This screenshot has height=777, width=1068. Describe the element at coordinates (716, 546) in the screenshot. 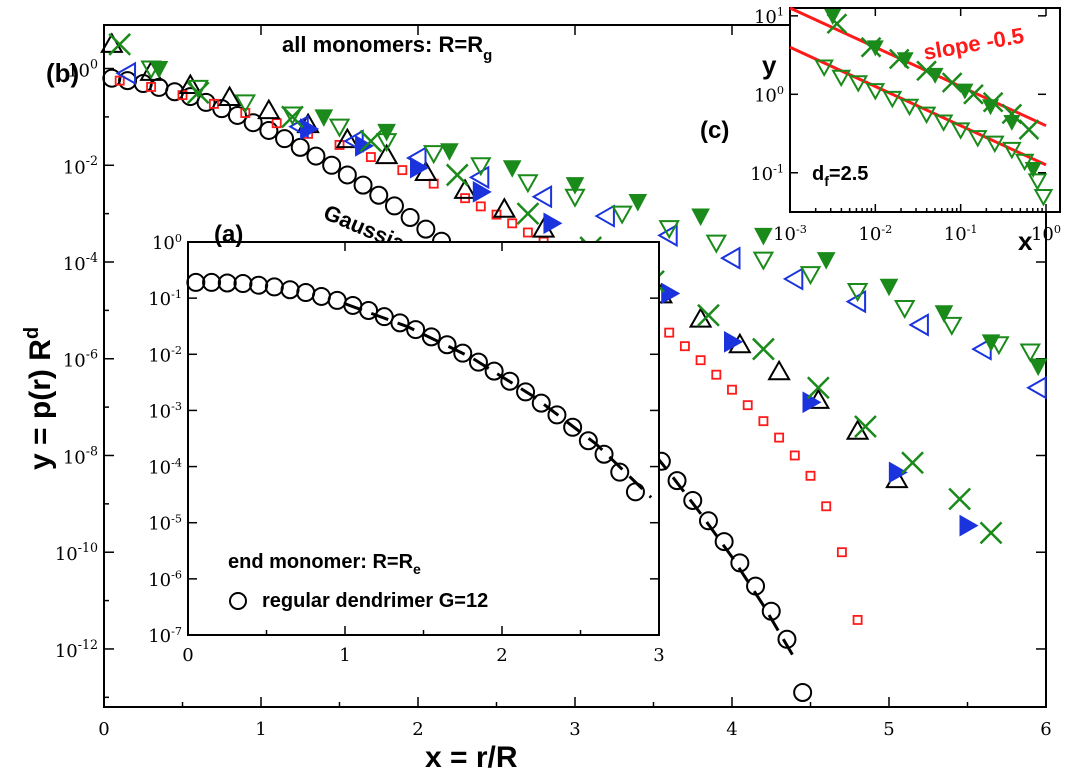

I see `main-gaussian-curve` at that location.